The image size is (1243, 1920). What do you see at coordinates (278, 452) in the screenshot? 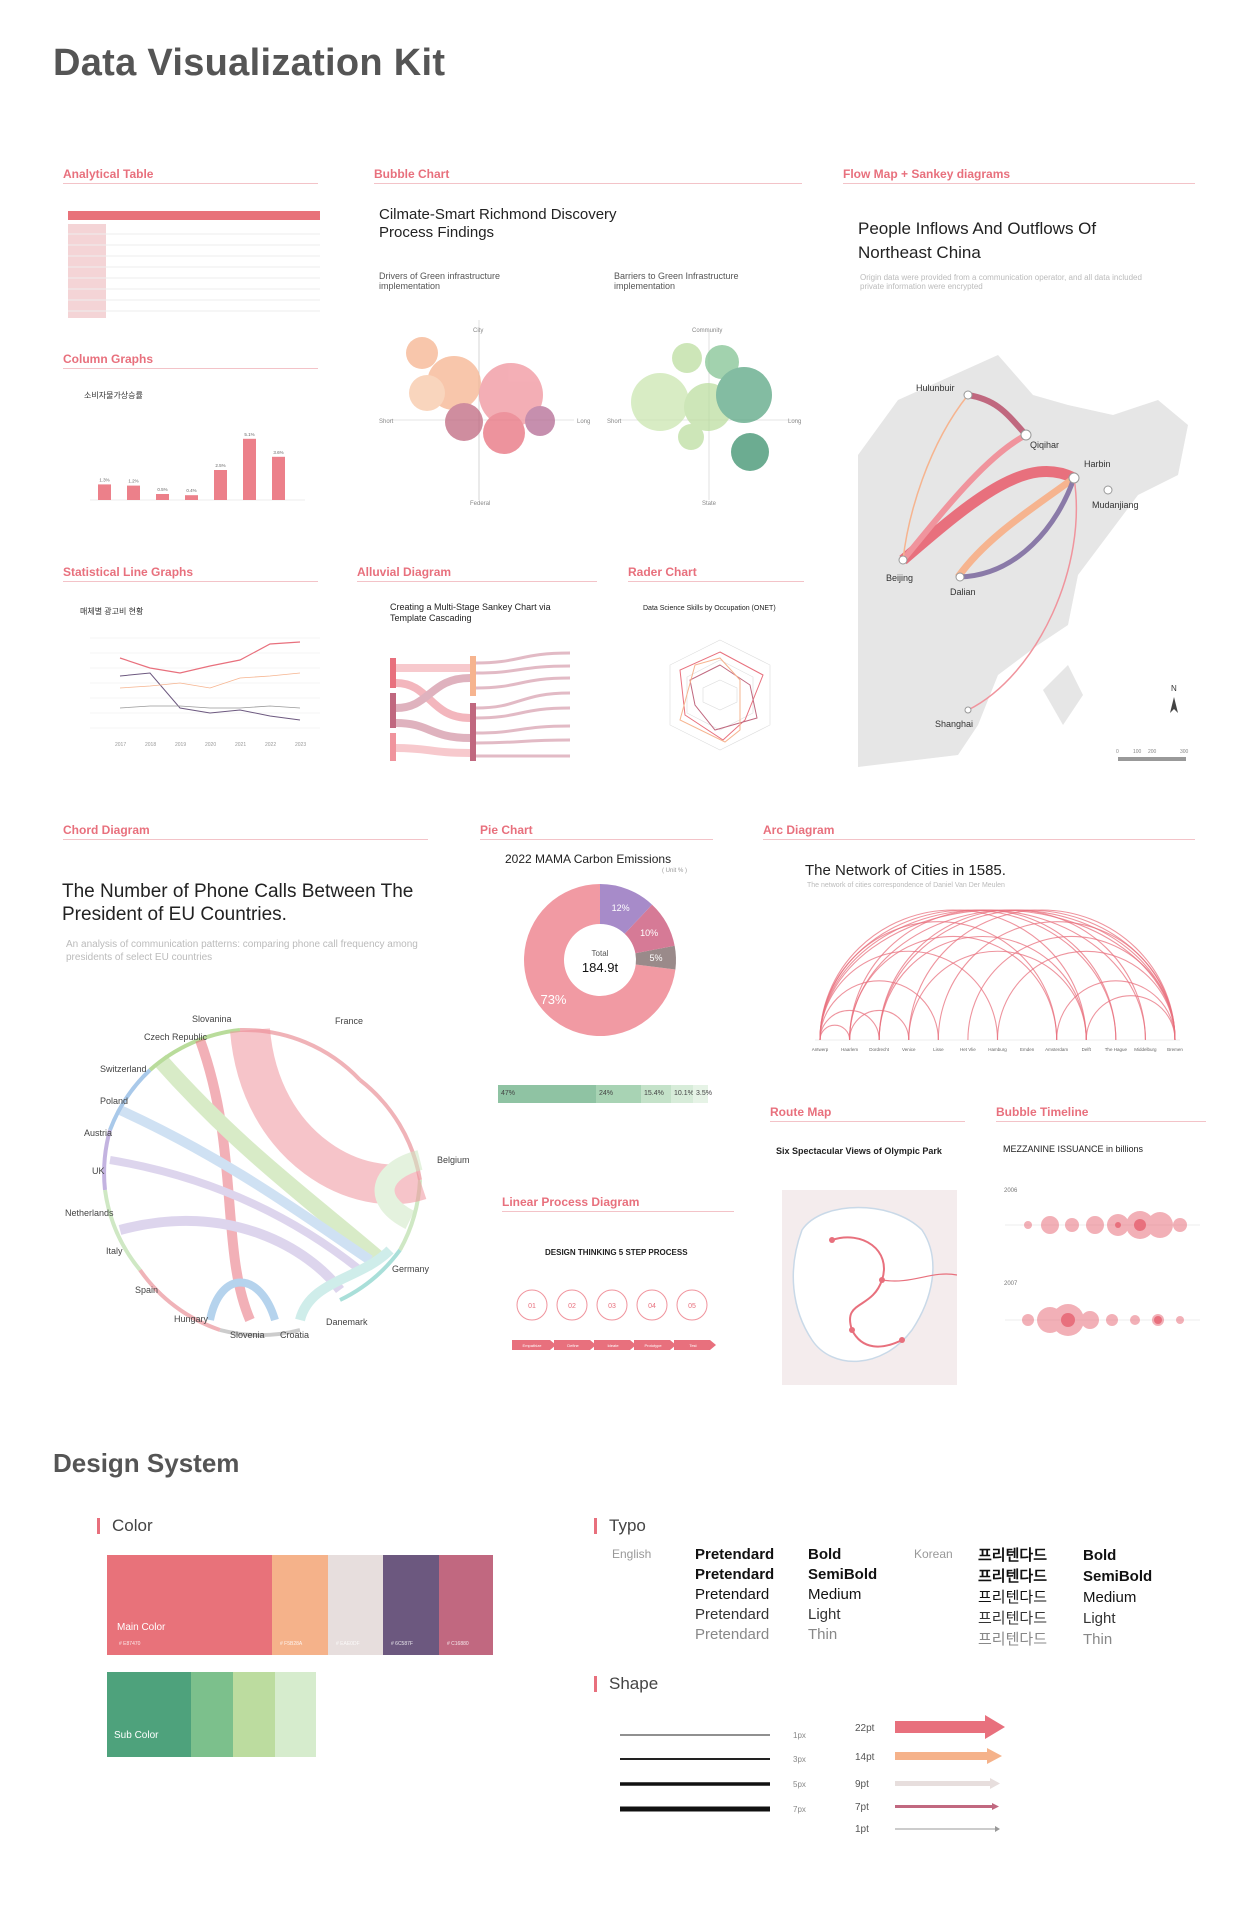
I see `column-value-label: 3.6%` at bounding box center [278, 452].